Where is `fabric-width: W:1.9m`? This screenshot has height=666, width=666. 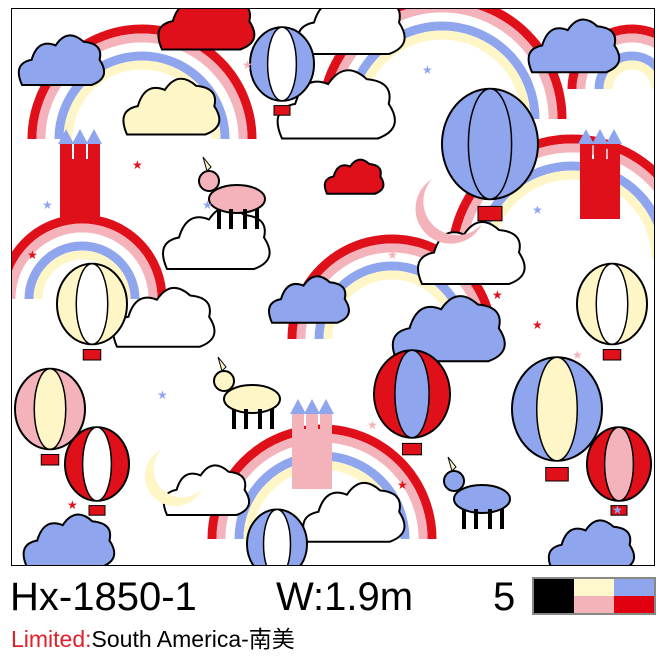 fabric-width: W:1.9m is located at coordinates (345, 597).